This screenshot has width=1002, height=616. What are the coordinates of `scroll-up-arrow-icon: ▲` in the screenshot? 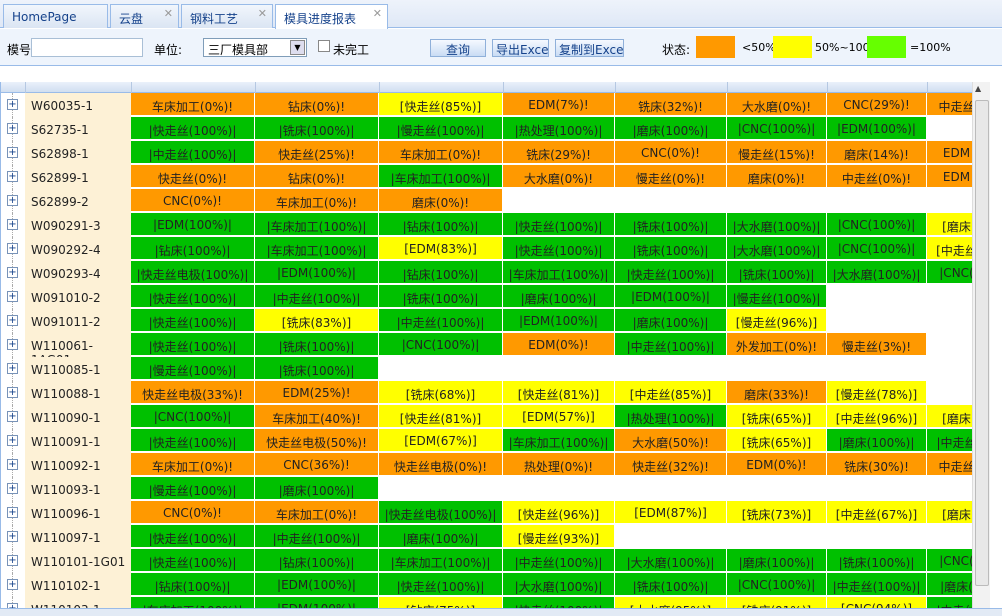 It's located at (978, 88).